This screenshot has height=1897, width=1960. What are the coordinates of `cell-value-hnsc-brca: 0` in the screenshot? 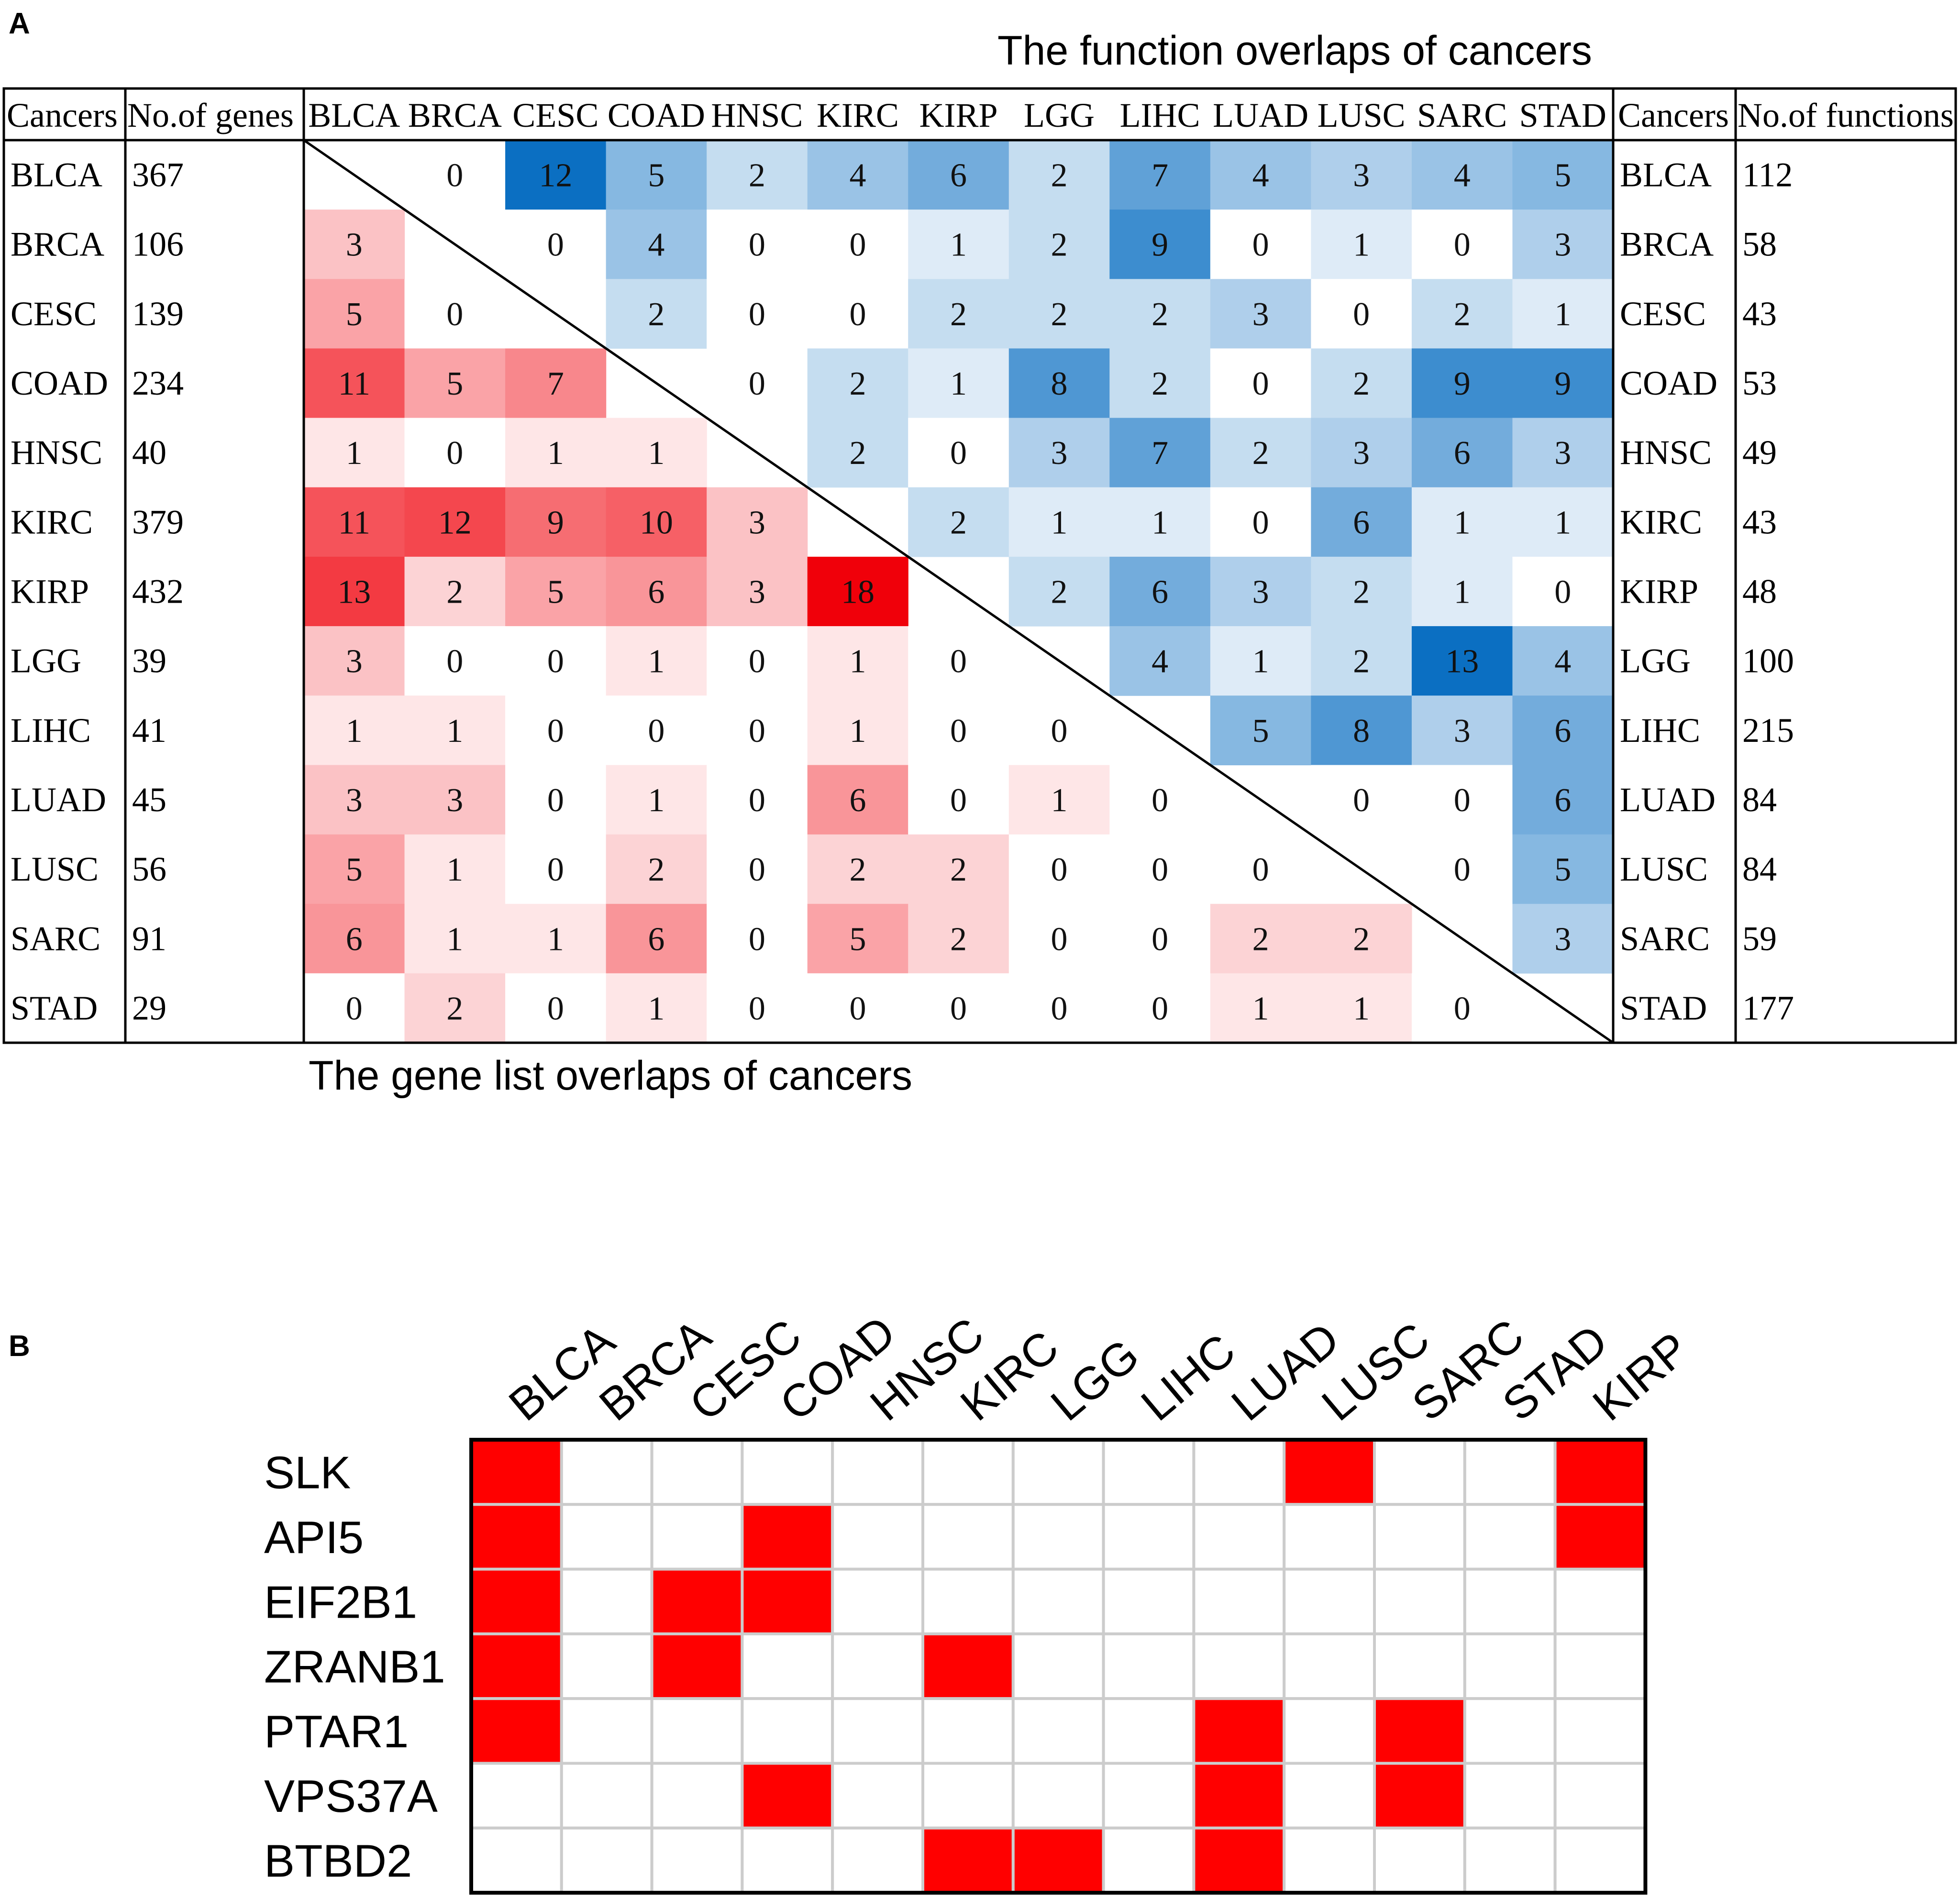 It's located at (454, 453).